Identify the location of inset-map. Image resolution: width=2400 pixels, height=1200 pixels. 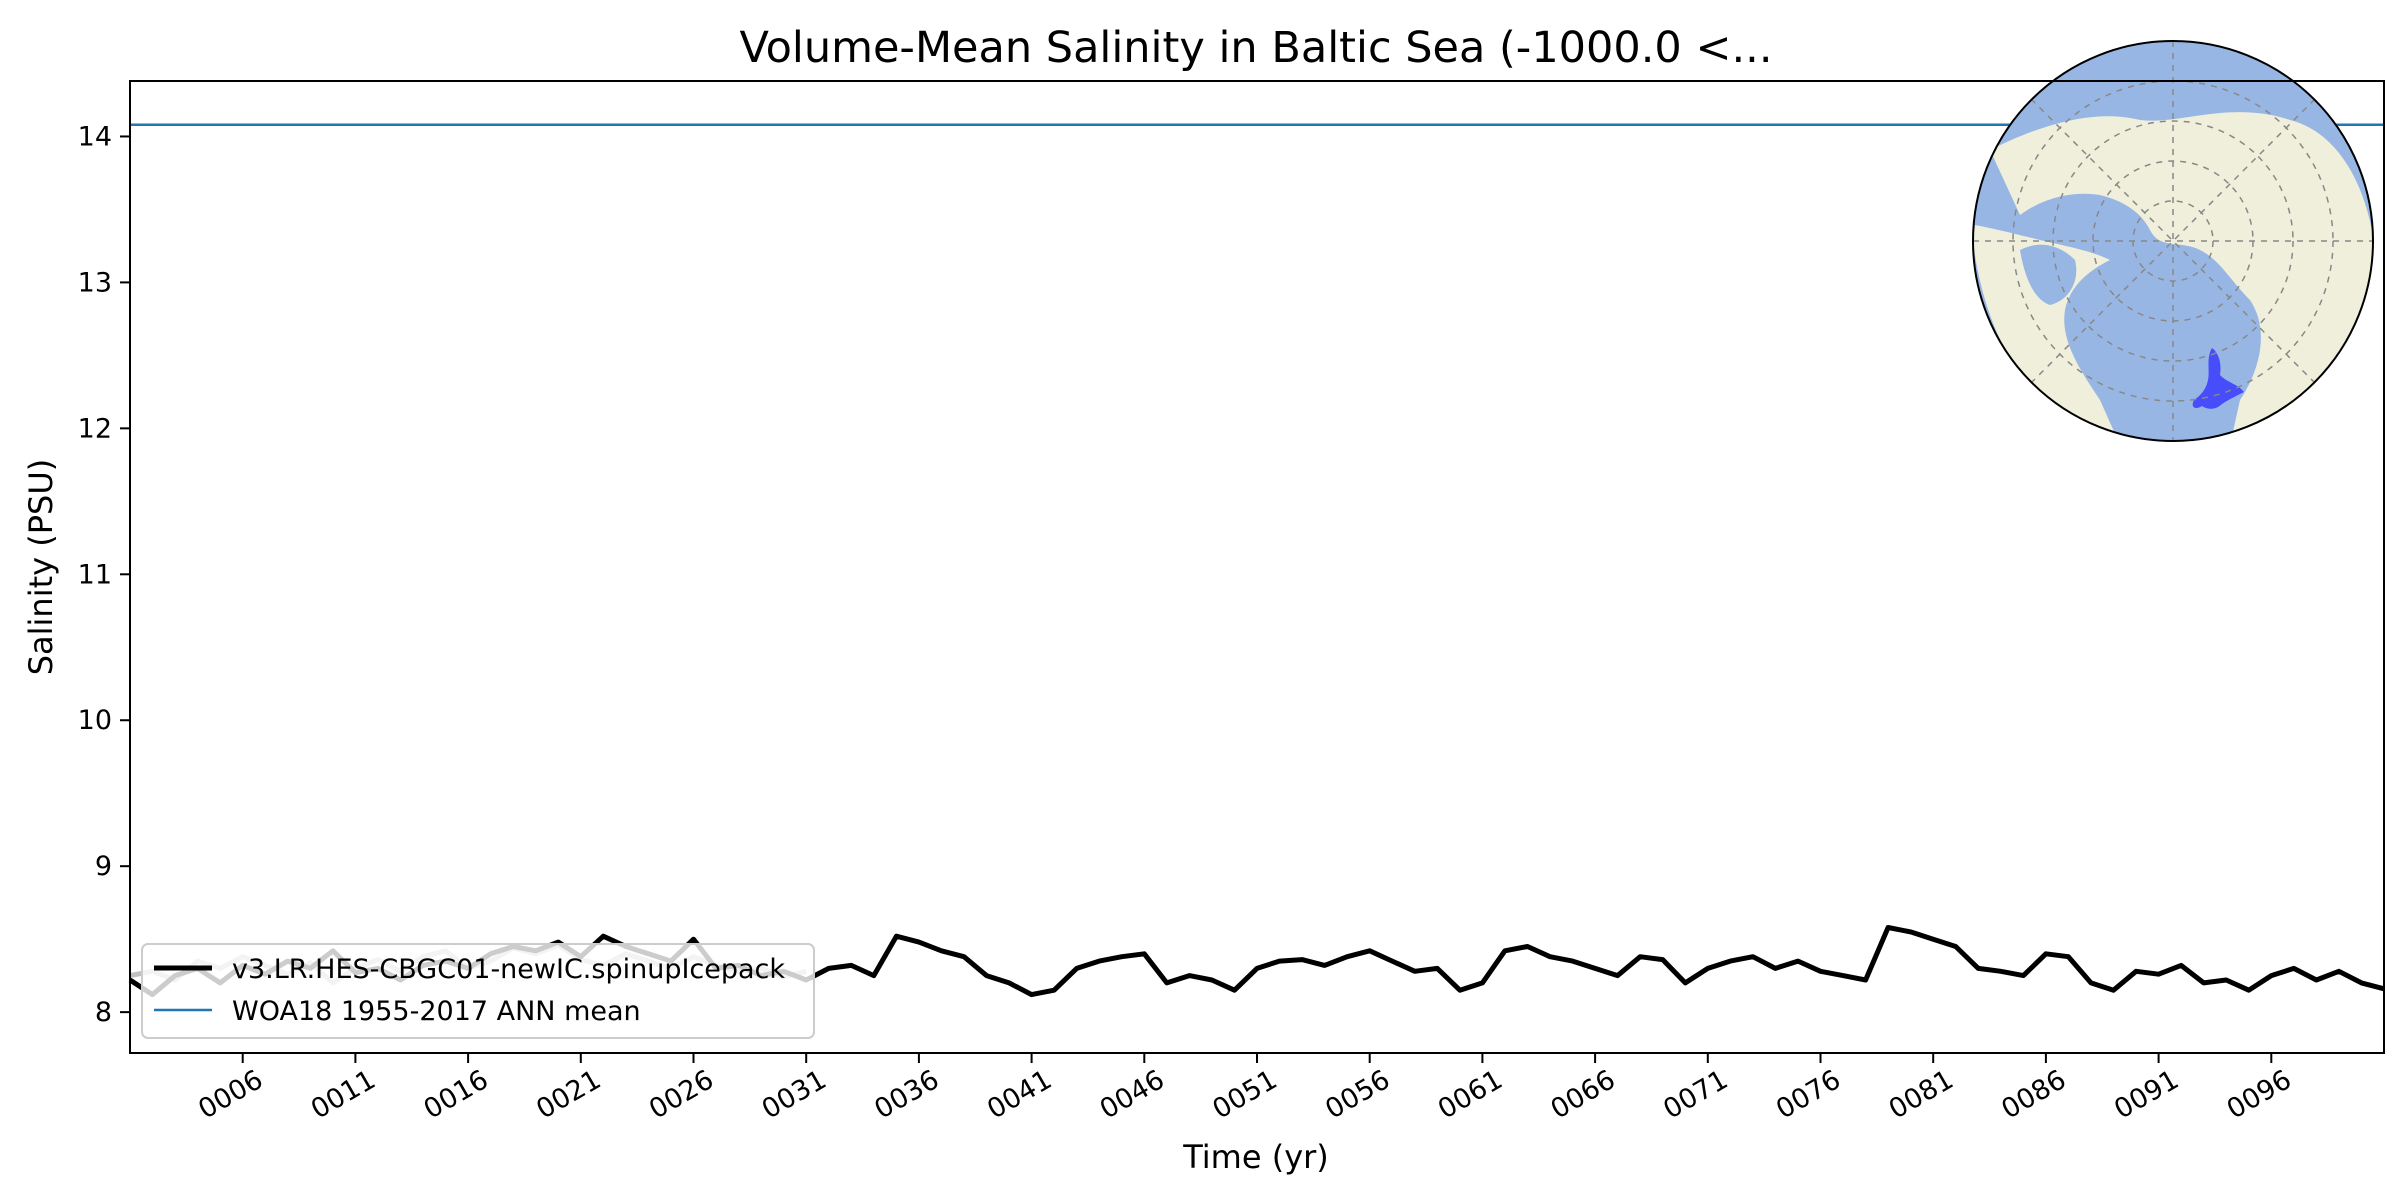
(2173, 241).